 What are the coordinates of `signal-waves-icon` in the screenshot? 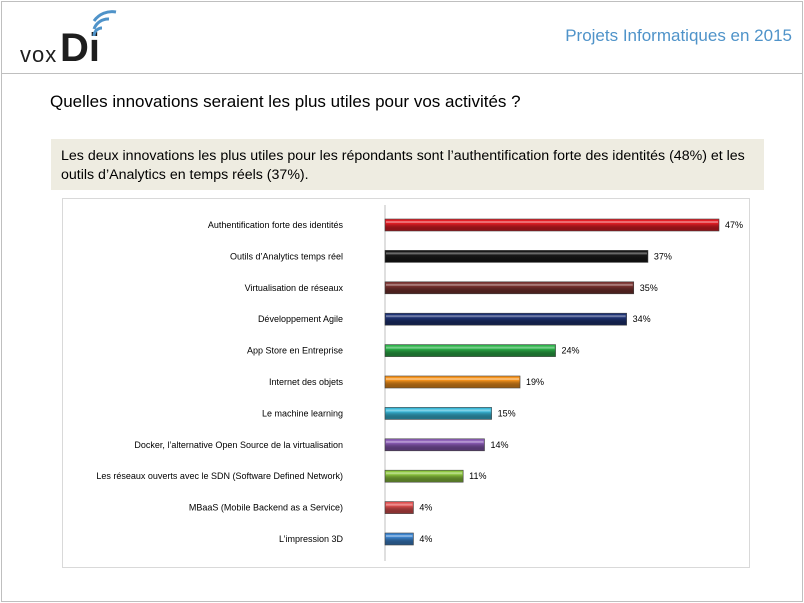 It's located at (104, 23).